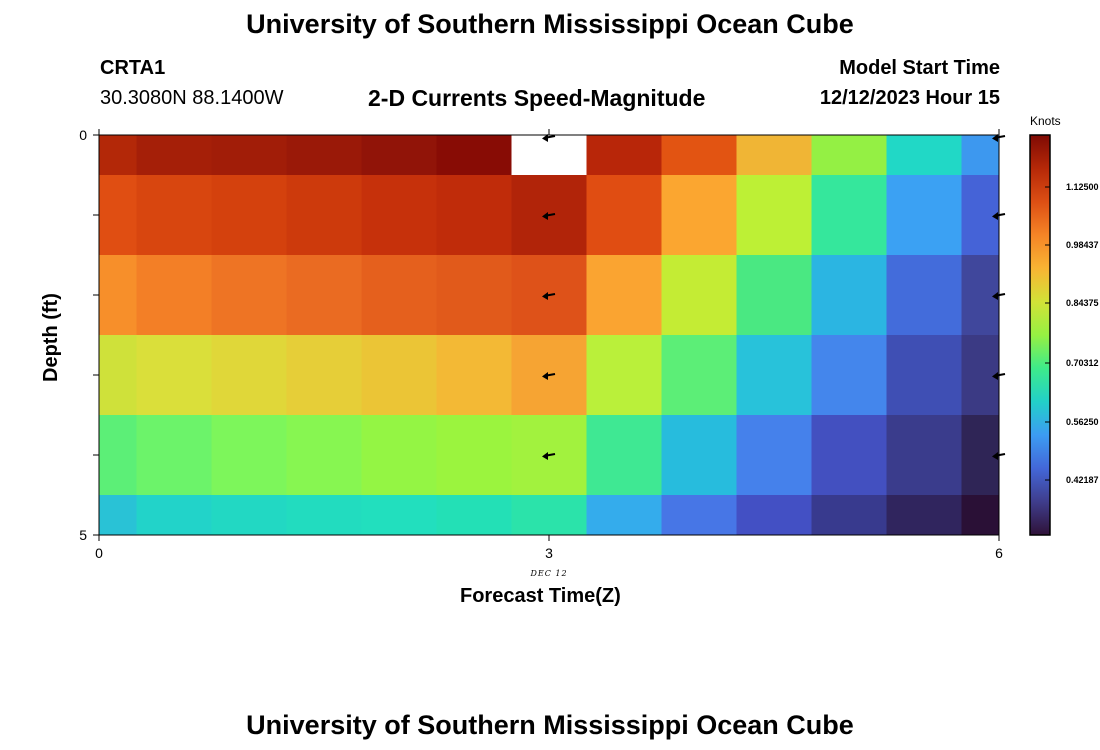 This screenshot has height=750, width=1100. I want to click on y-axis-label: Depth (ft), so click(51, 337).